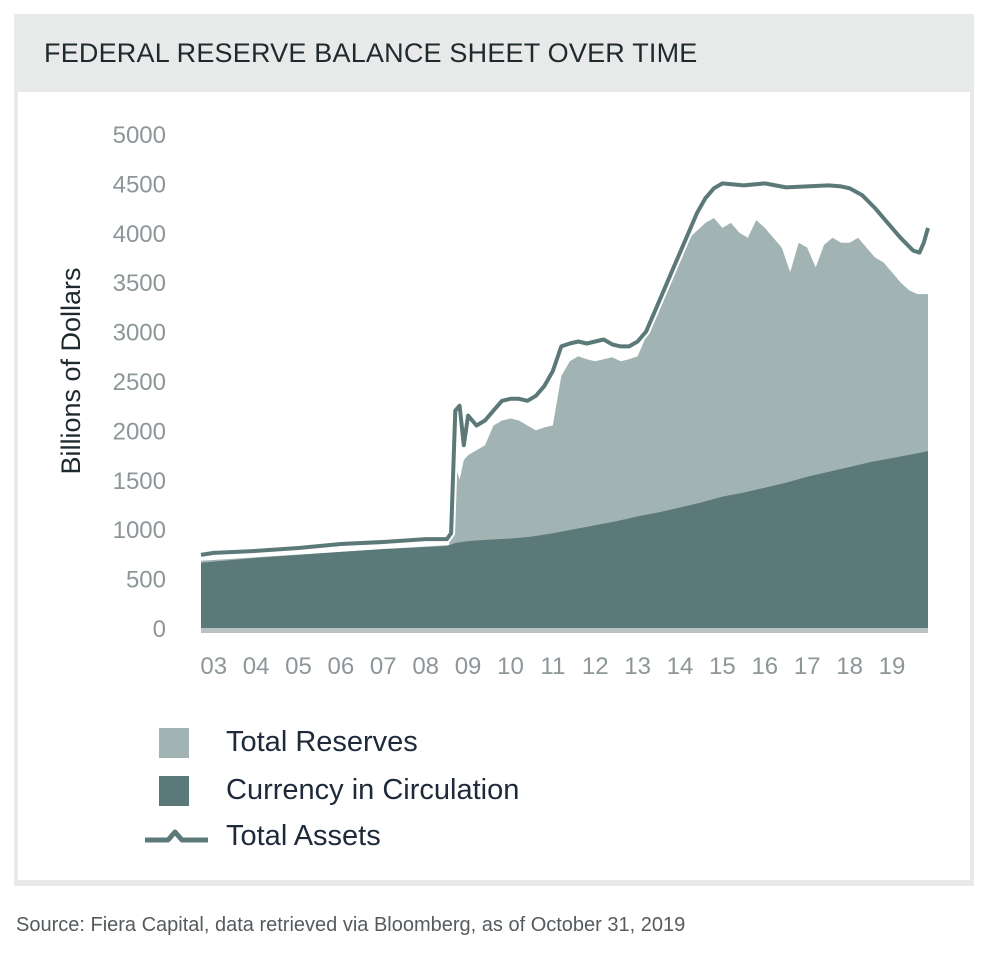 This screenshot has height=960, width=988. Describe the element at coordinates (298, 666) in the screenshot. I see `x-tick-label: 05` at that location.